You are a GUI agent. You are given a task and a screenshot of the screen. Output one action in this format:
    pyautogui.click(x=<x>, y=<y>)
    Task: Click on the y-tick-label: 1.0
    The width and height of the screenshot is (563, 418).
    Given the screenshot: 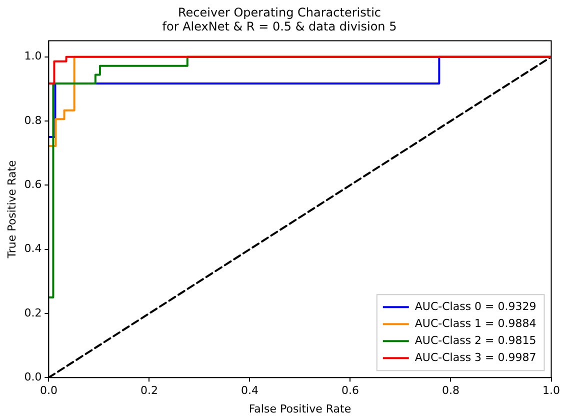 What is the action you would take?
    pyautogui.click(x=33, y=56)
    